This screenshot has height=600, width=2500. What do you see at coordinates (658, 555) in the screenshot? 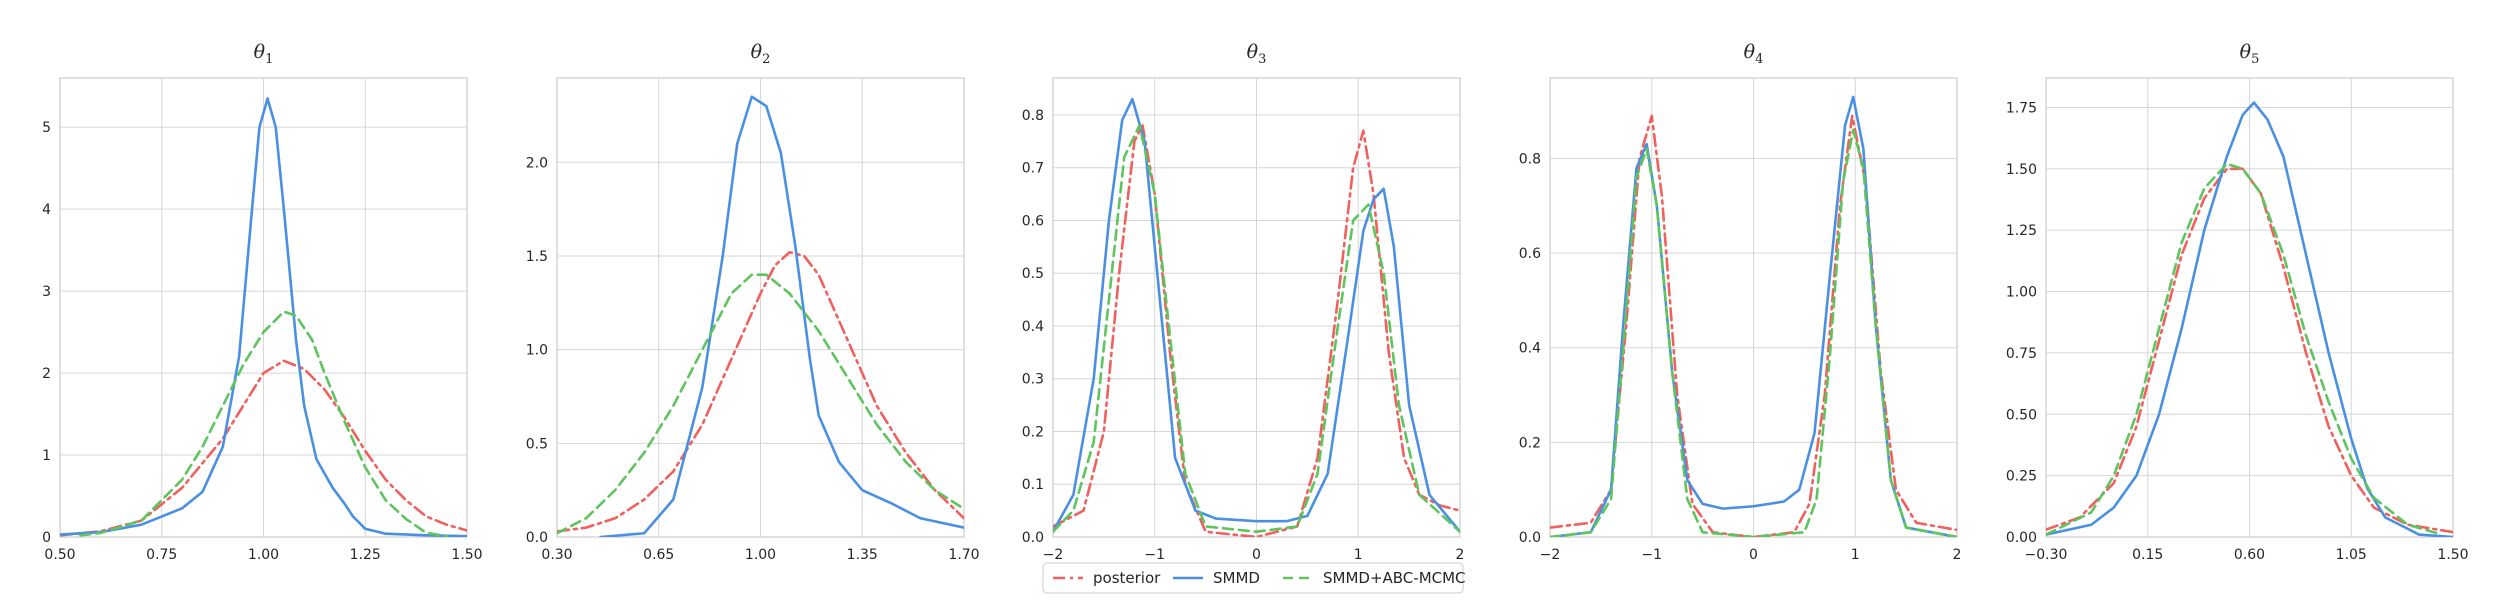
I see `x-tick-label: 0.65` at bounding box center [658, 555].